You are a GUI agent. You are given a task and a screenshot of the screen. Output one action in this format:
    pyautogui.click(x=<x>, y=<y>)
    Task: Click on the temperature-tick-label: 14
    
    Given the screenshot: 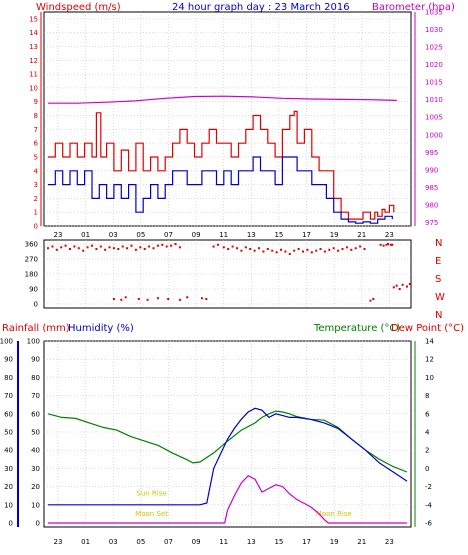 What is the action you would take?
    pyautogui.click(x=429, y=342)
    